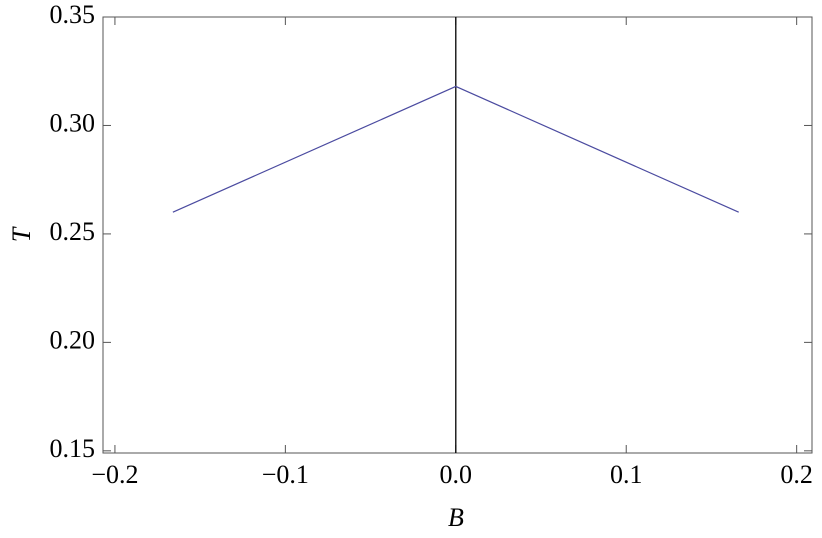 The image size is (822, 538). I want to click on x-tick-label: 0.0, so click(456, 474).